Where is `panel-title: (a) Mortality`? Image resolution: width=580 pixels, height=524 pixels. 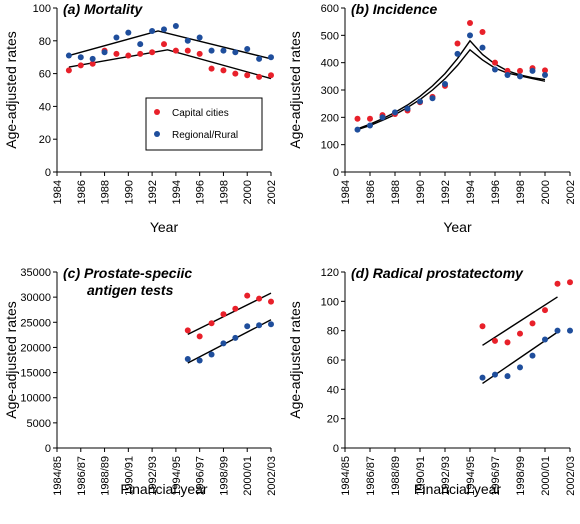
panel-title: (a) Mortality is located at coordinates (103, 9).